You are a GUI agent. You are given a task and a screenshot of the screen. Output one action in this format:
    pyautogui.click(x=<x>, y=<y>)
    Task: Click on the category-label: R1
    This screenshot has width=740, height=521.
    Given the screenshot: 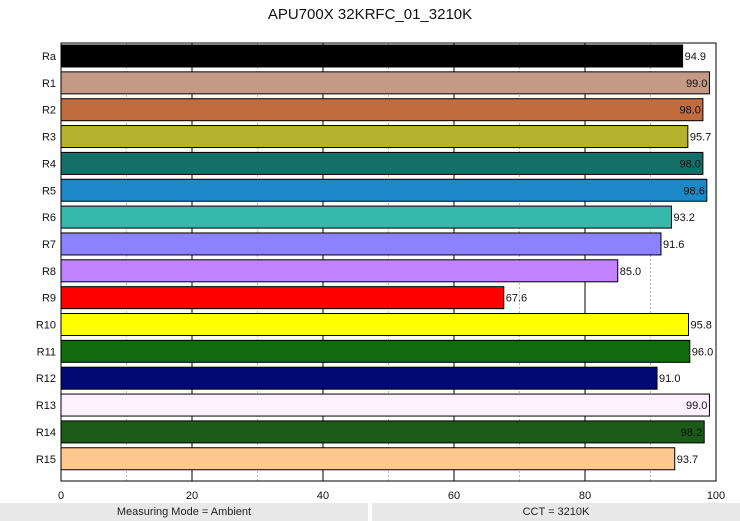 What is the action you would take?
    pyautogui.click(x=49, y=84)
    